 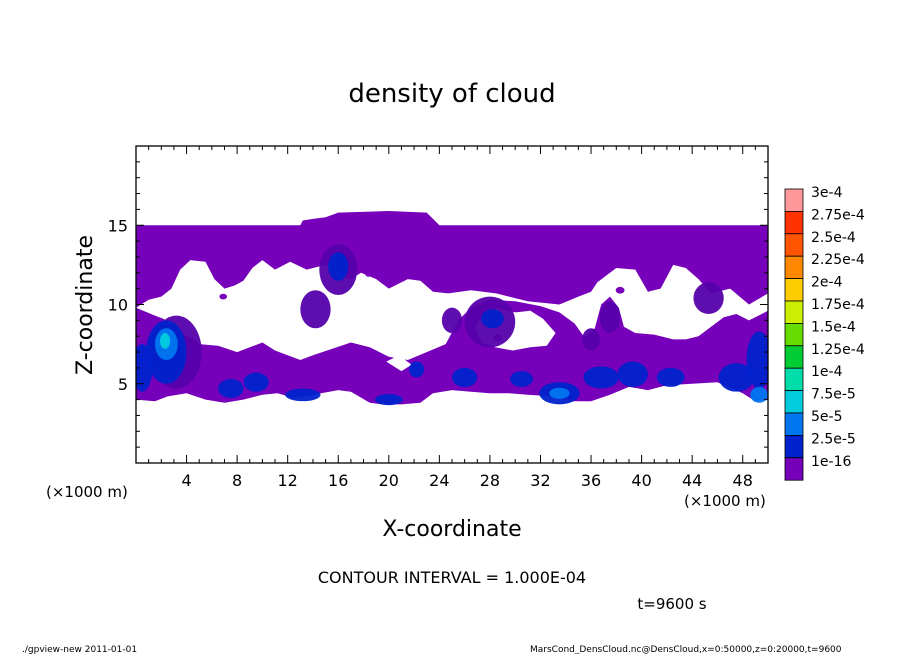 I want to click on x-tick-label: 32, so click(x=540, y=480).